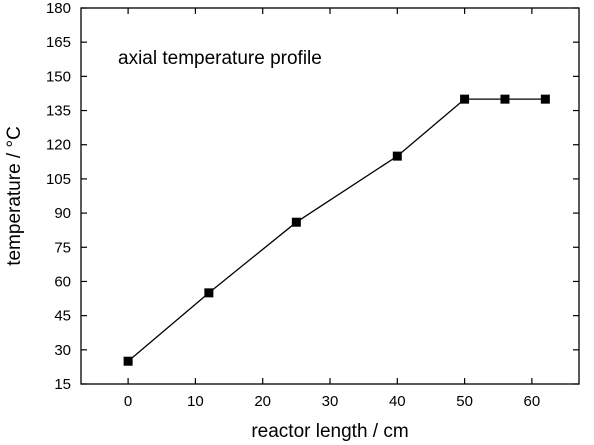 This screenshot has height=445, width=594. What do you see at coordinates (58, 8) in the screenshot?
I see `y-tick-label: 180` at bounding box center [58, 8].